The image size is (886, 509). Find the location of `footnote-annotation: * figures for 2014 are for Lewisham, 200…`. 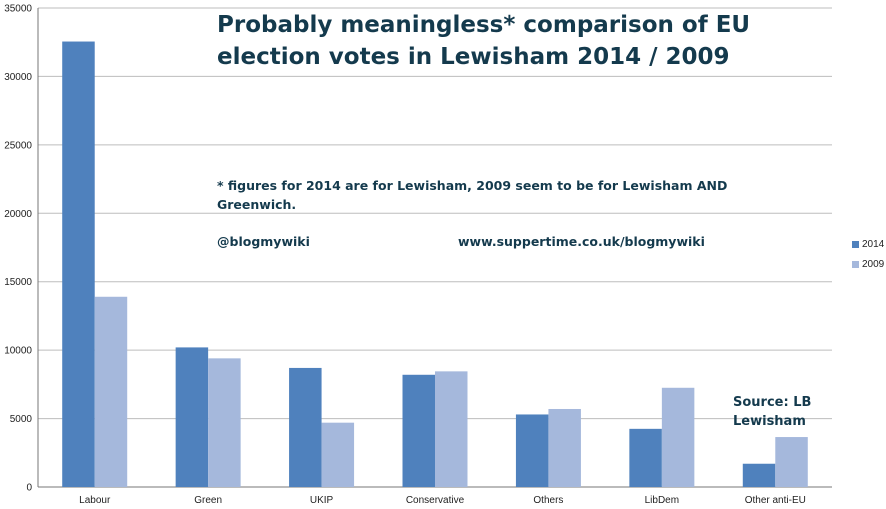

footnote-annotation: * figures for 2014 are for Lewisham, 200… is located at coordinates (472, 195).